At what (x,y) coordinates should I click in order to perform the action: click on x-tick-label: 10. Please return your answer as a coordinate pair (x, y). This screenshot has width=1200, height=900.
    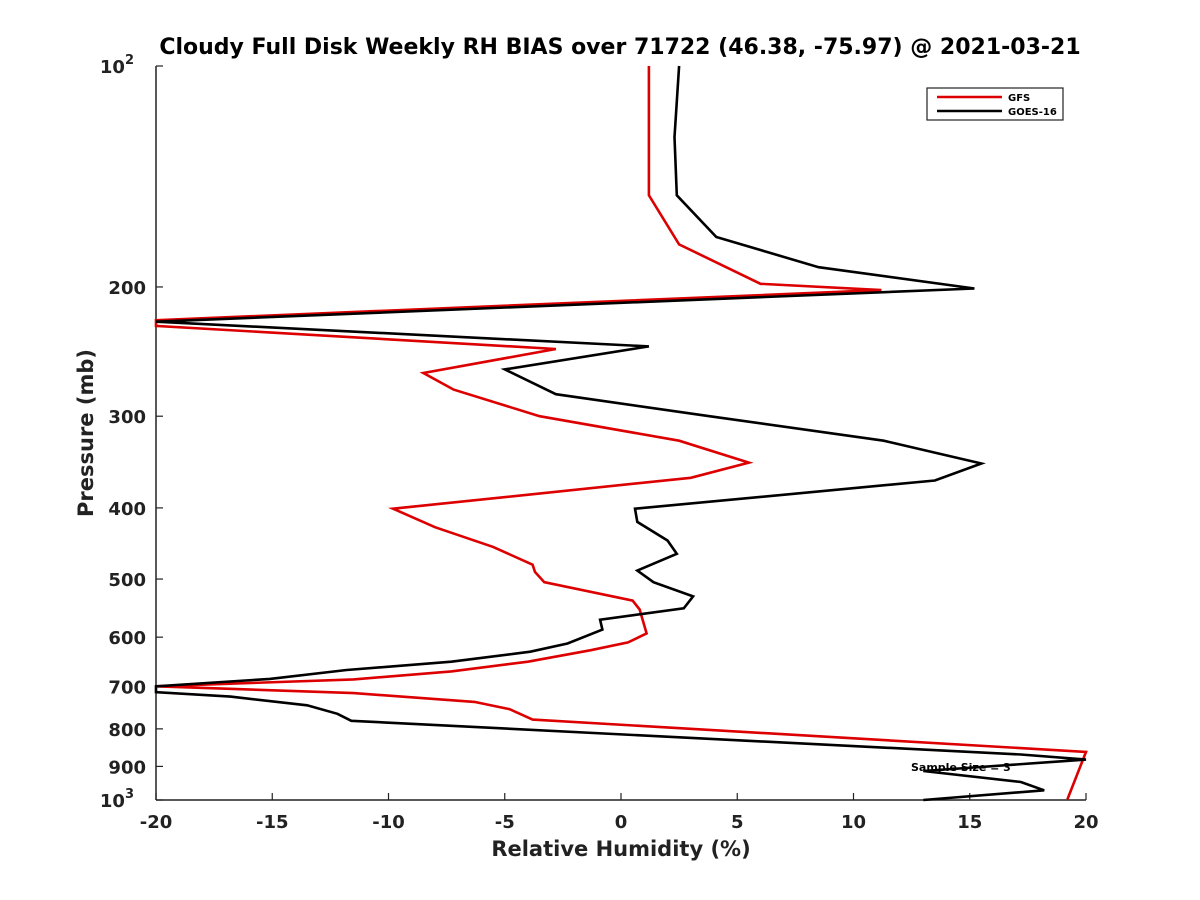
    Looking at the image, I should click on (853, 822).